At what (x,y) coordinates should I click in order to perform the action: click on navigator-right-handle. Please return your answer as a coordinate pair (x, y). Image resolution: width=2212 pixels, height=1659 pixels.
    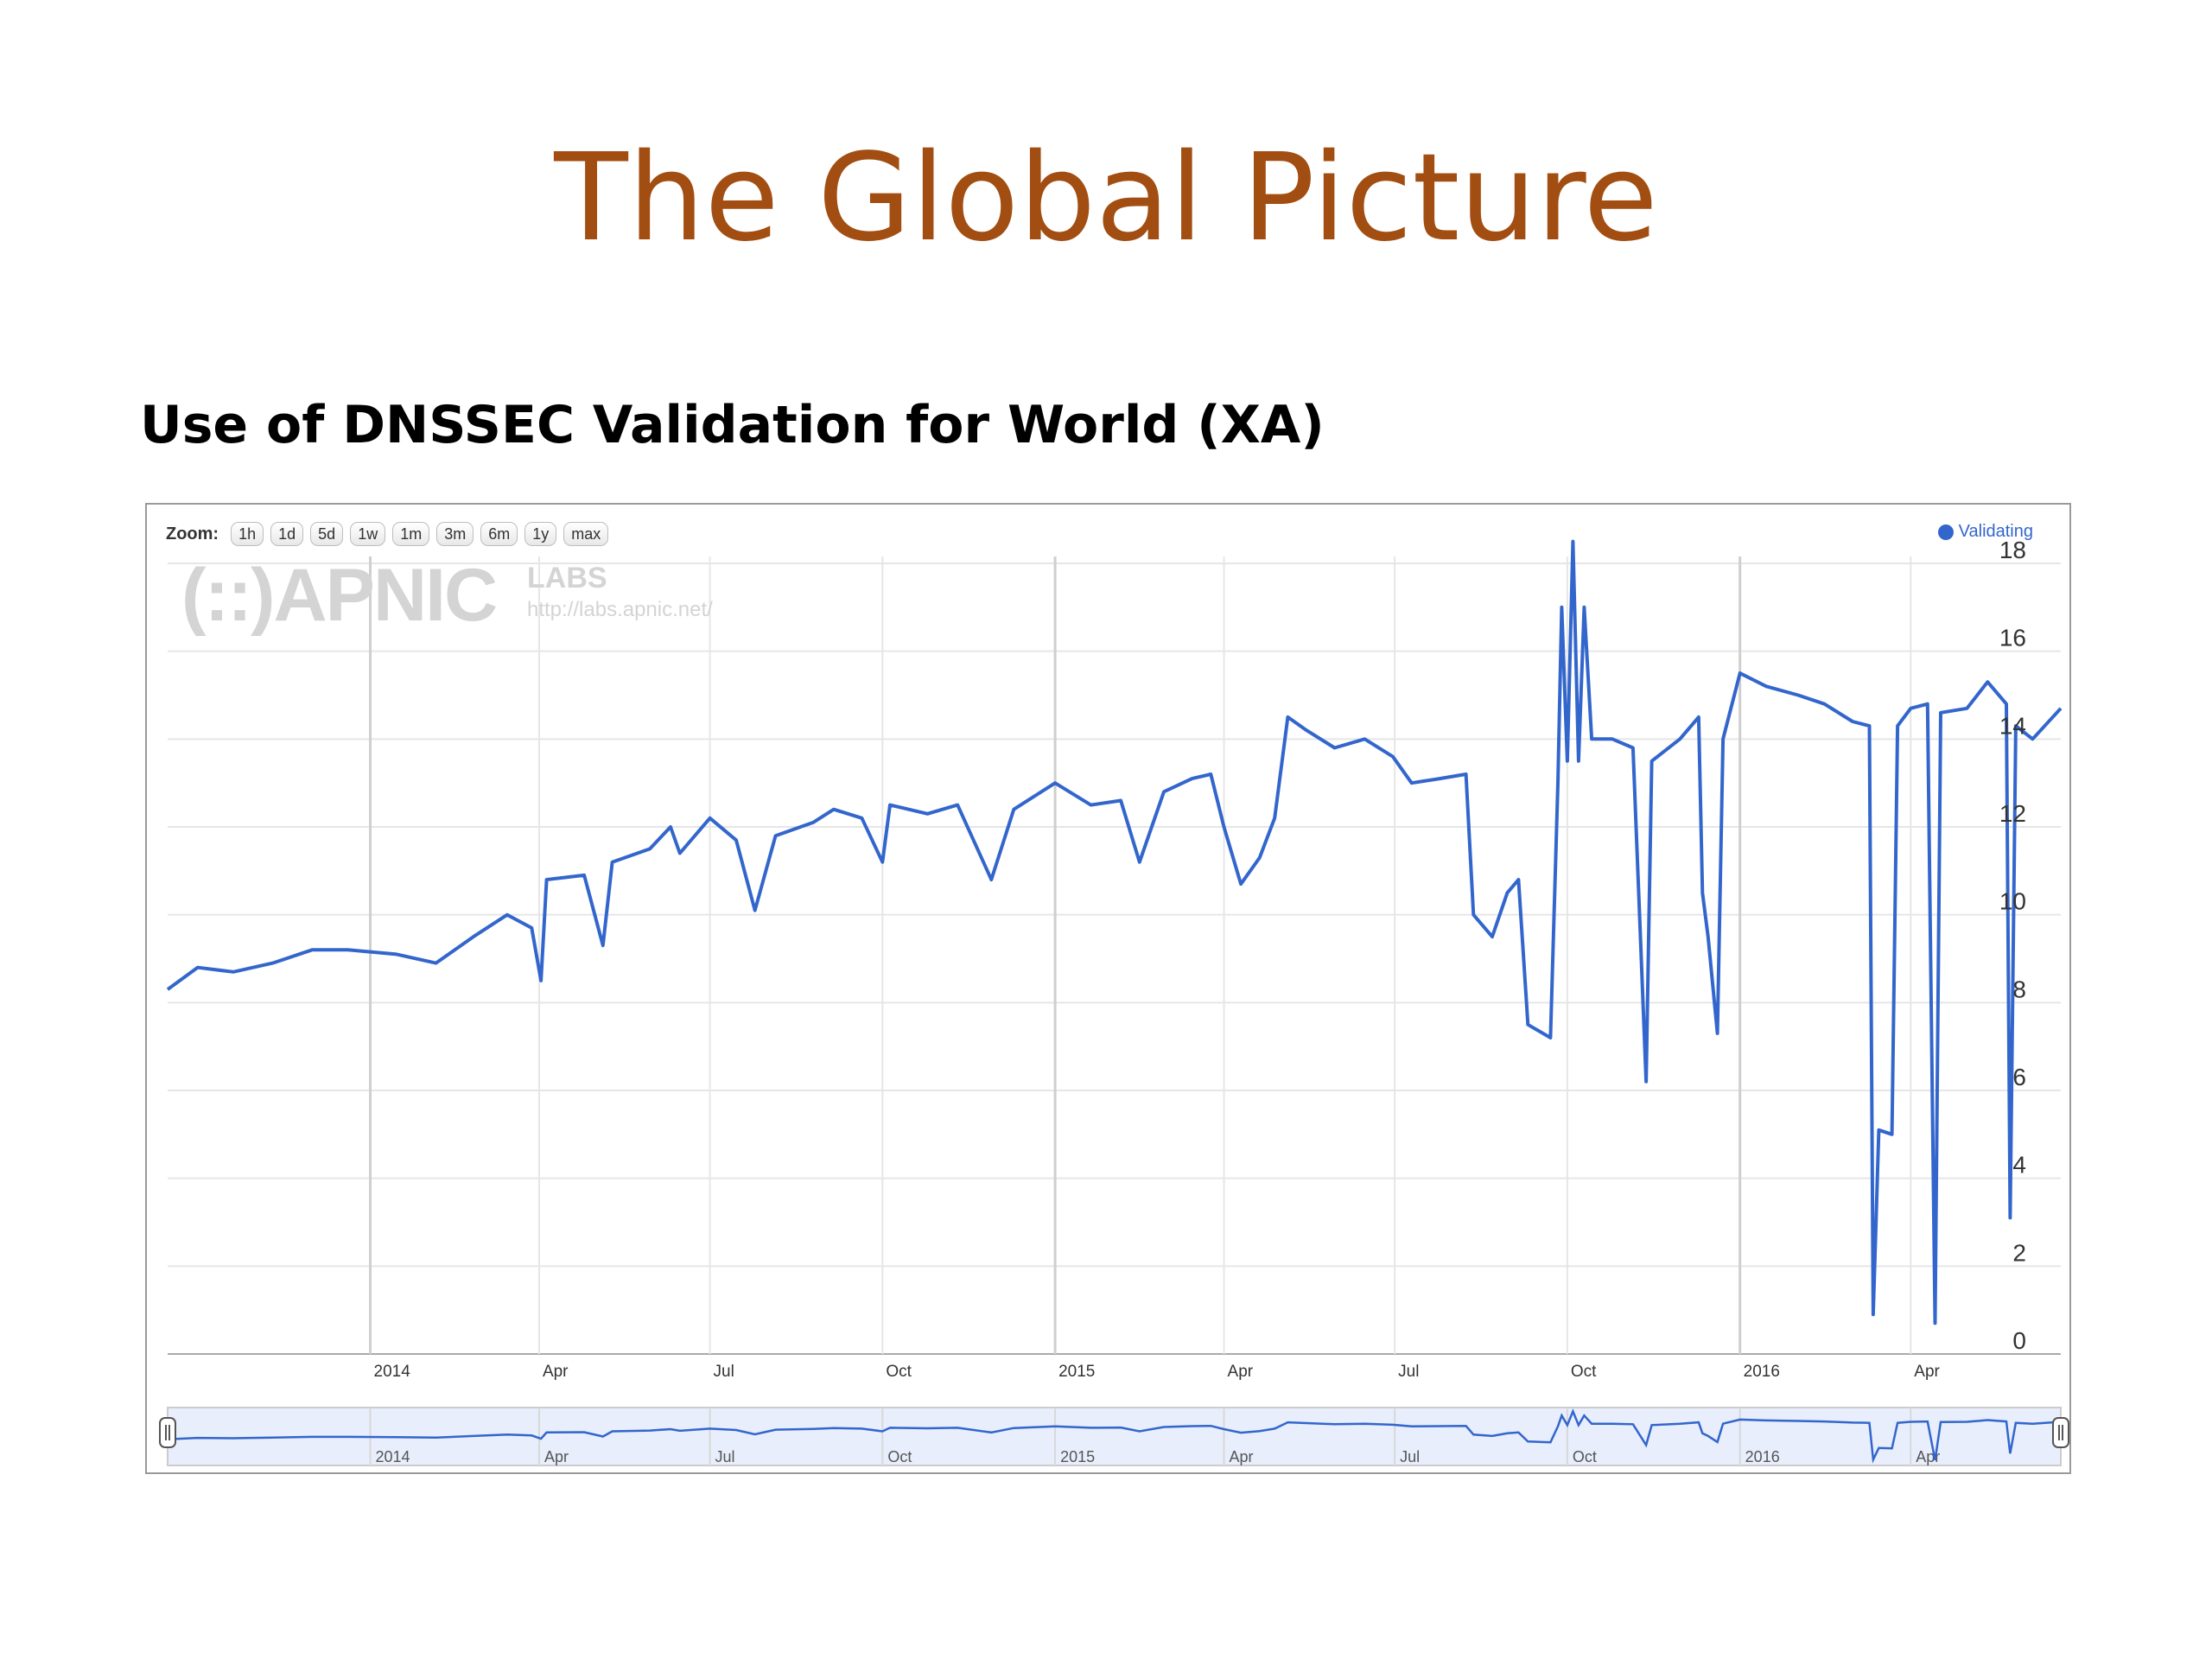
    Looking at the image, I should click on (2060, 1432).